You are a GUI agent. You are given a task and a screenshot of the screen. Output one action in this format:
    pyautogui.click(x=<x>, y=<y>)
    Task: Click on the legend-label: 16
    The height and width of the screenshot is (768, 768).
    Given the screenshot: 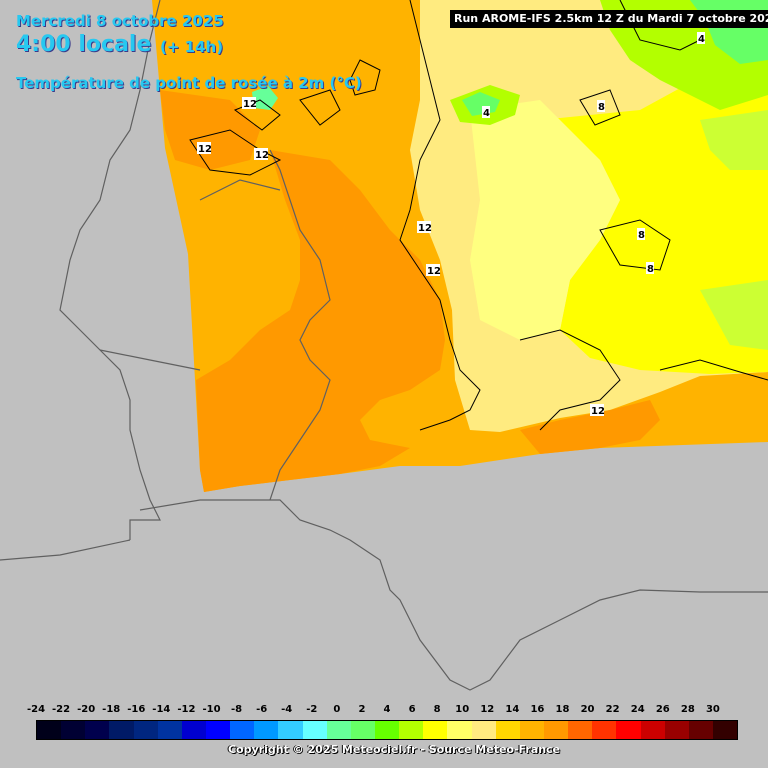 What is the action you would take?
    pyautogui.click(x=537, y=709)
    